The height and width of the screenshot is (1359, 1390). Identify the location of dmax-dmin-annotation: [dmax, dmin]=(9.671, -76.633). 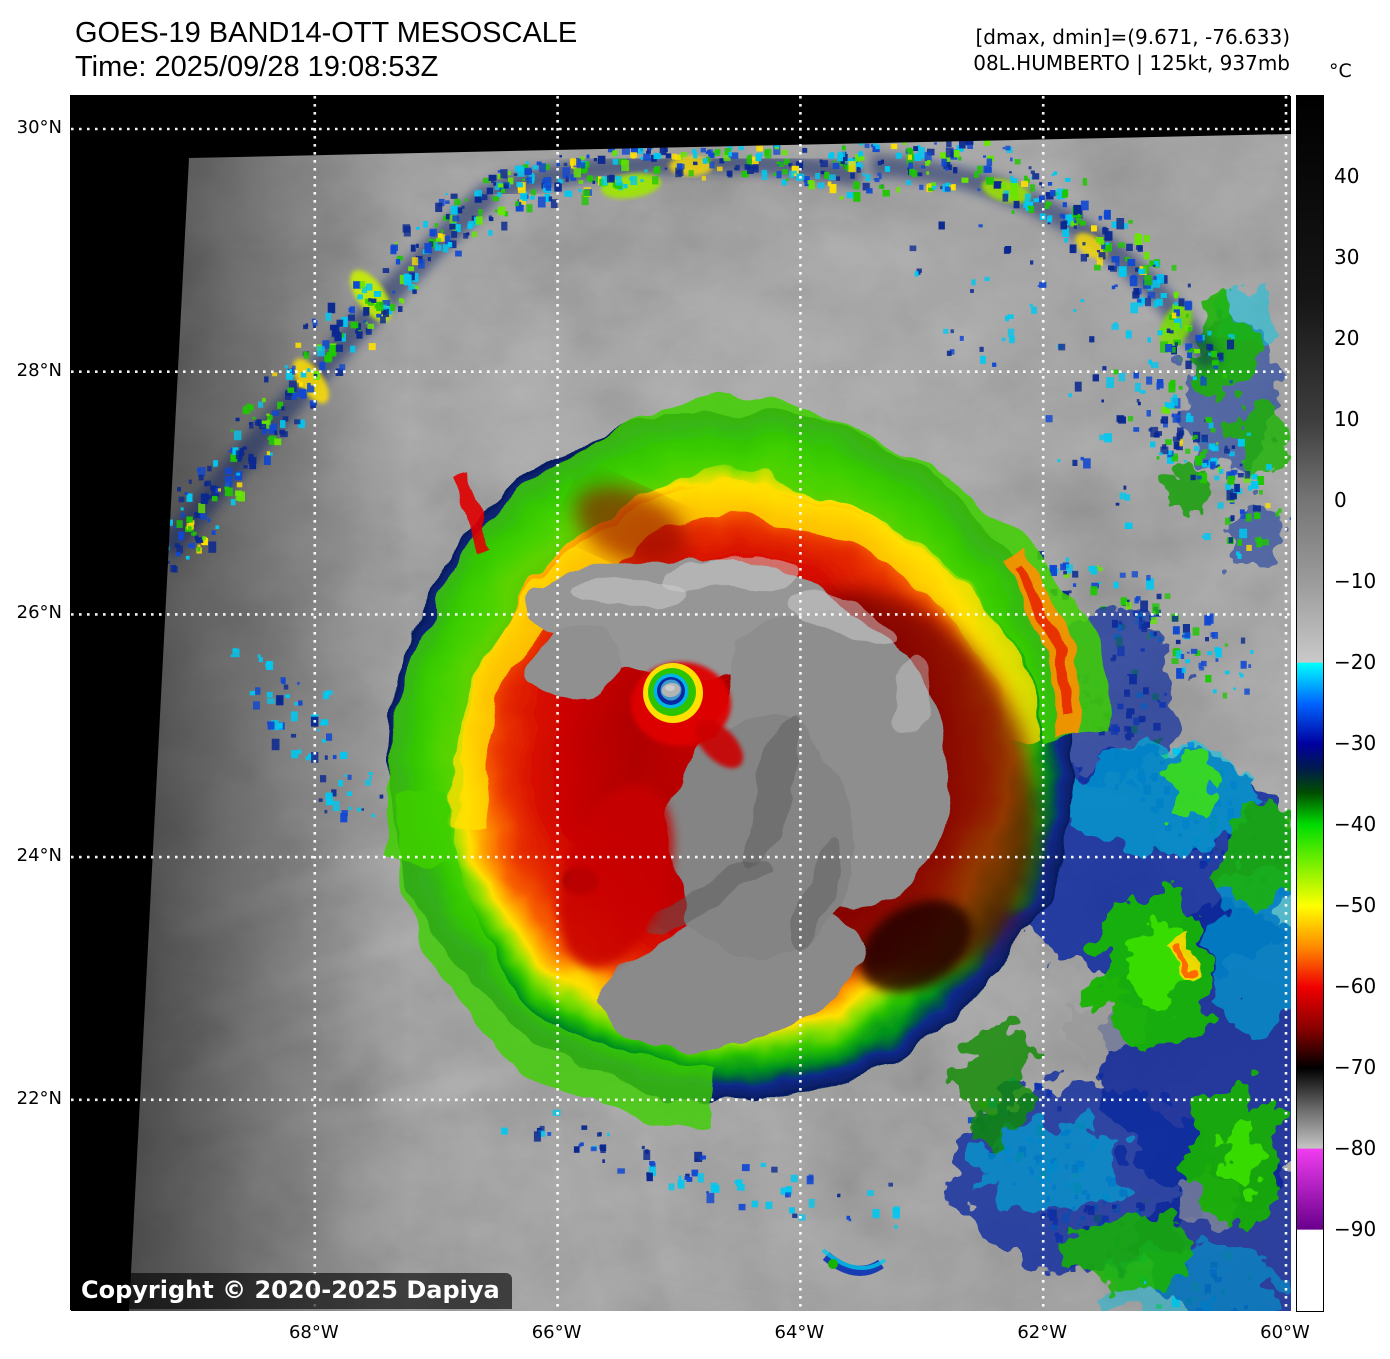
(1132, 37).